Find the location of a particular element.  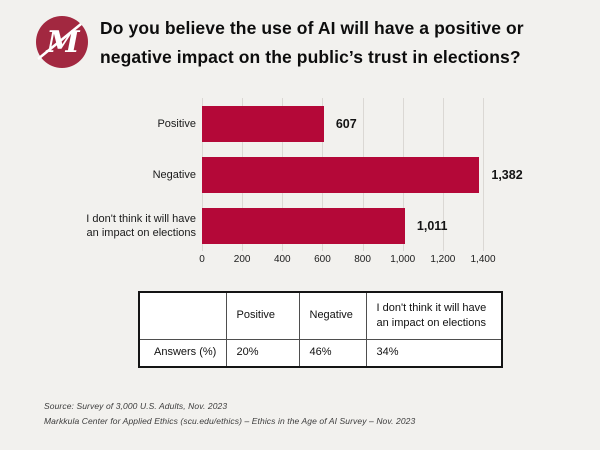

bar-value-label: 607 is located at coordinates (346, 123).